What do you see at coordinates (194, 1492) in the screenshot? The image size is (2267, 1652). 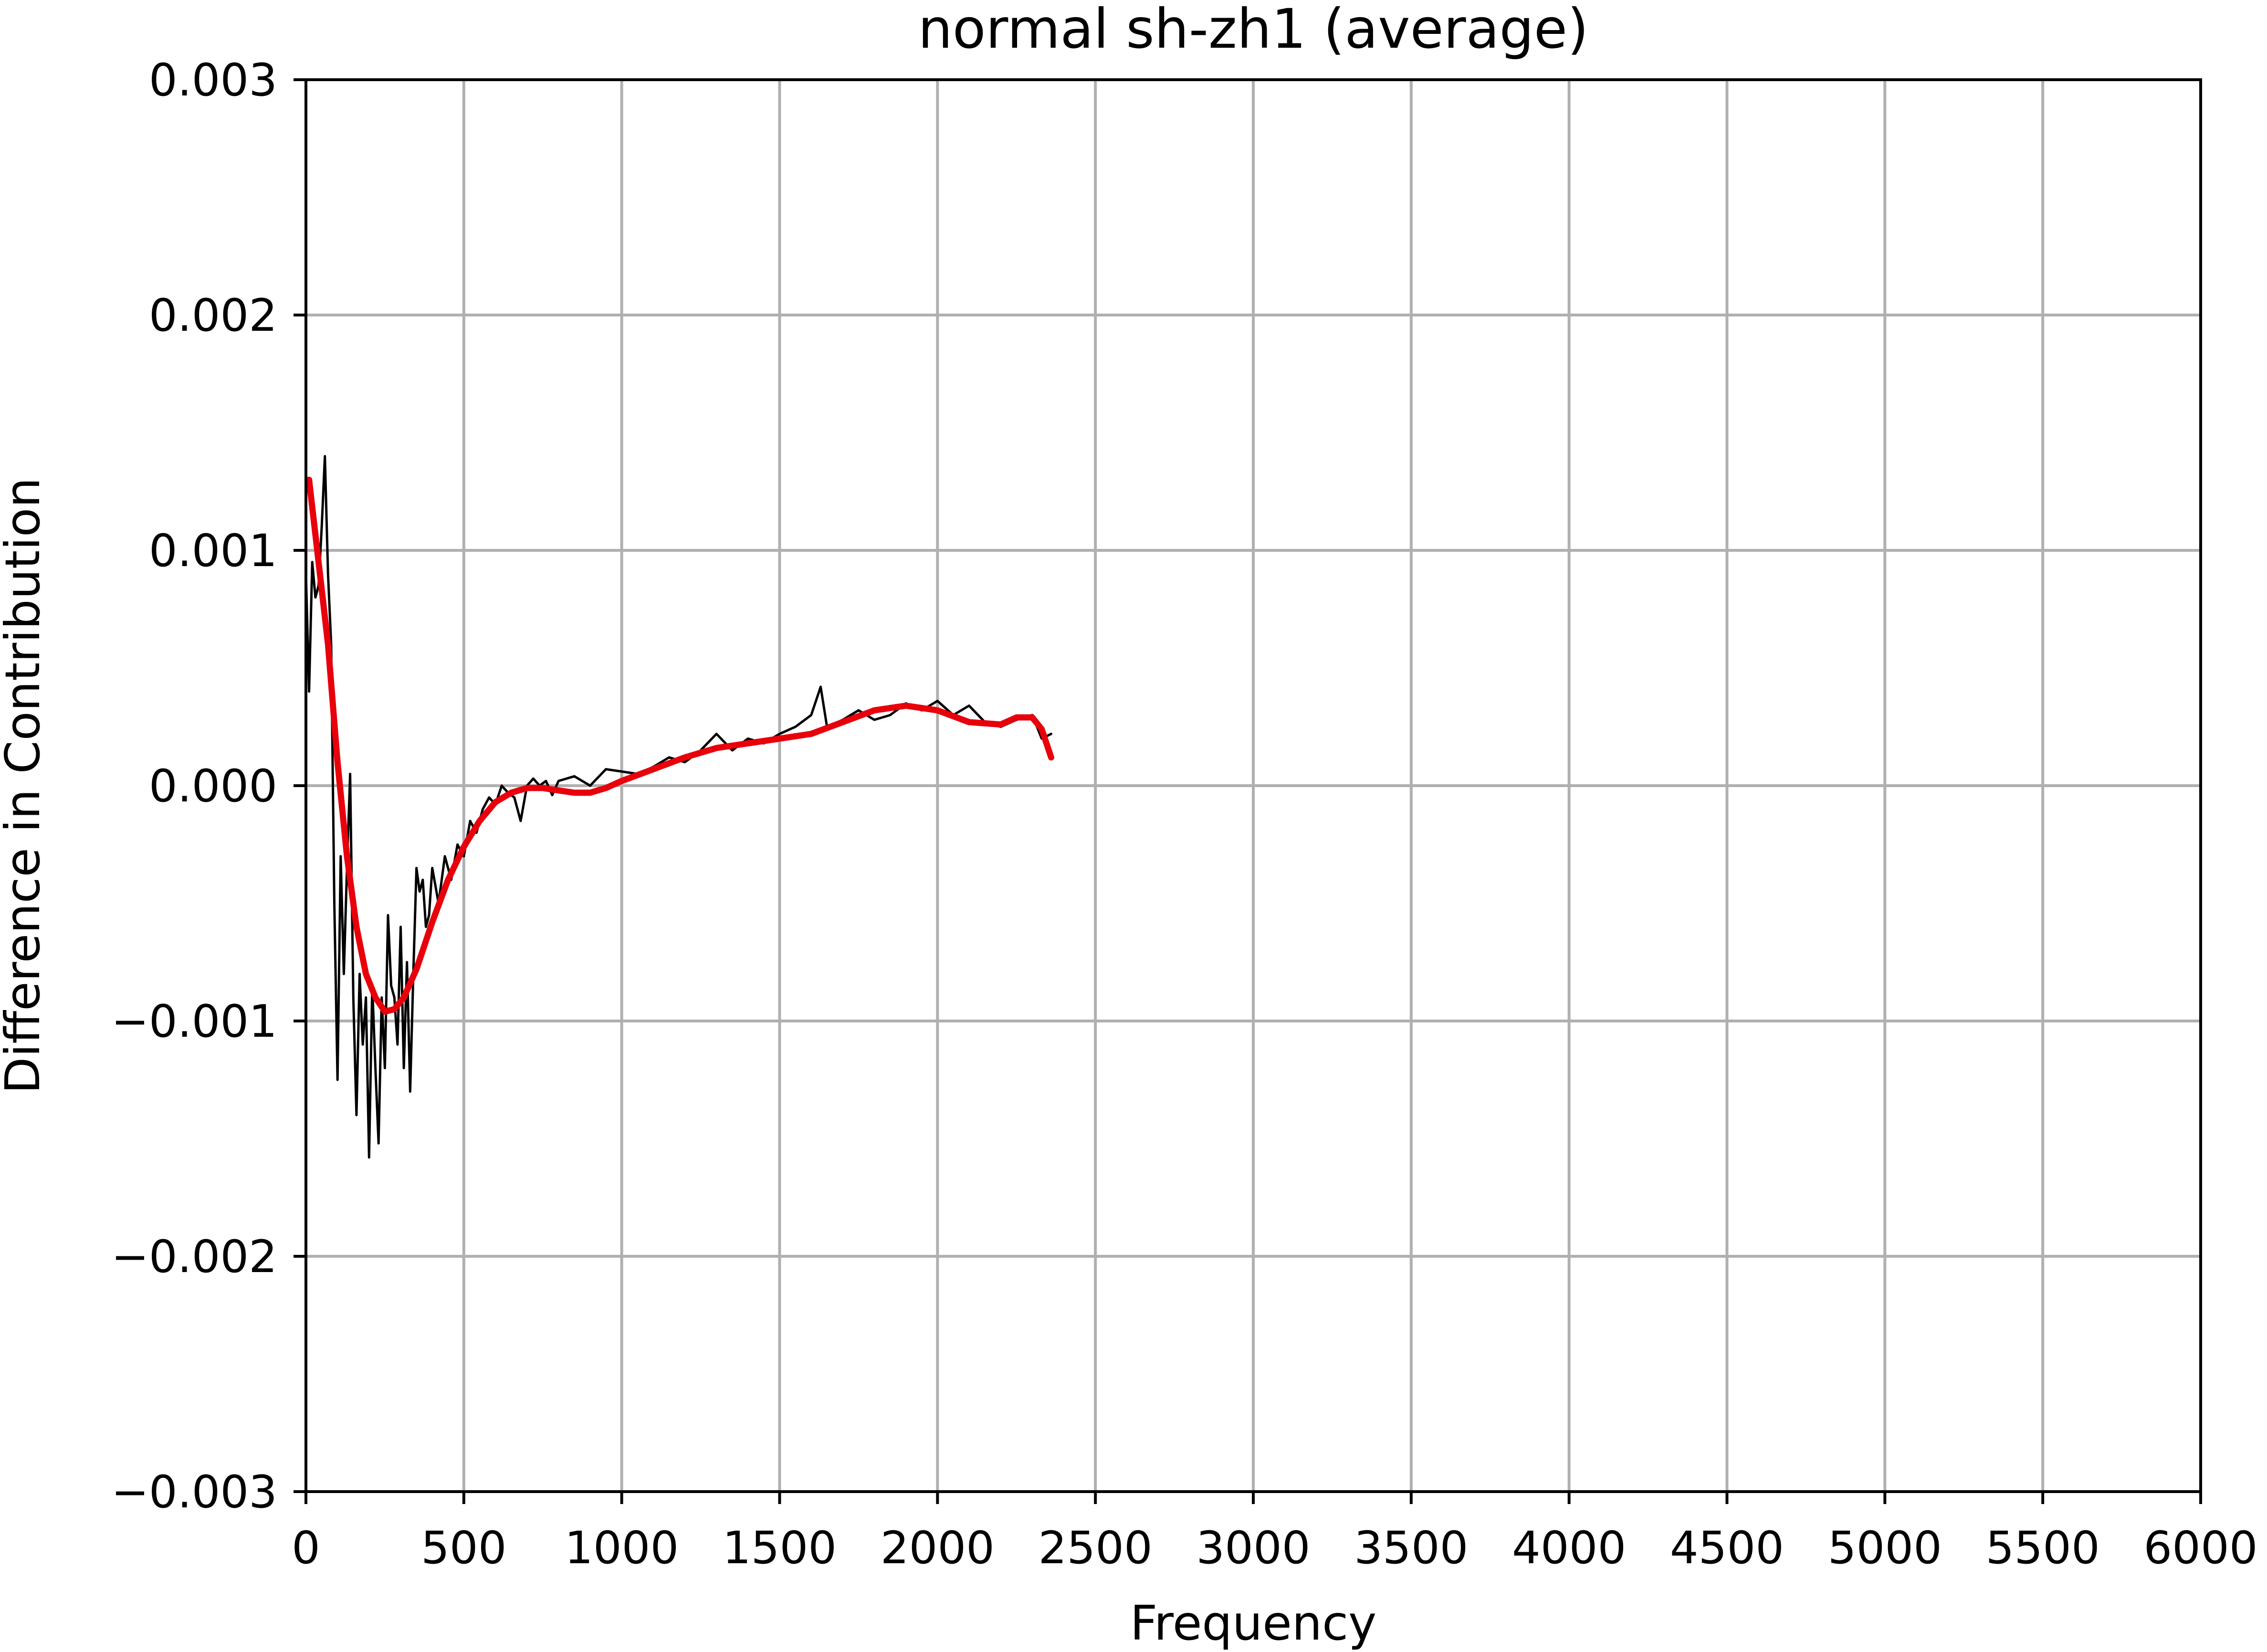 I see `y-tick-label: −0.003` at bounding box center [194, 1492].